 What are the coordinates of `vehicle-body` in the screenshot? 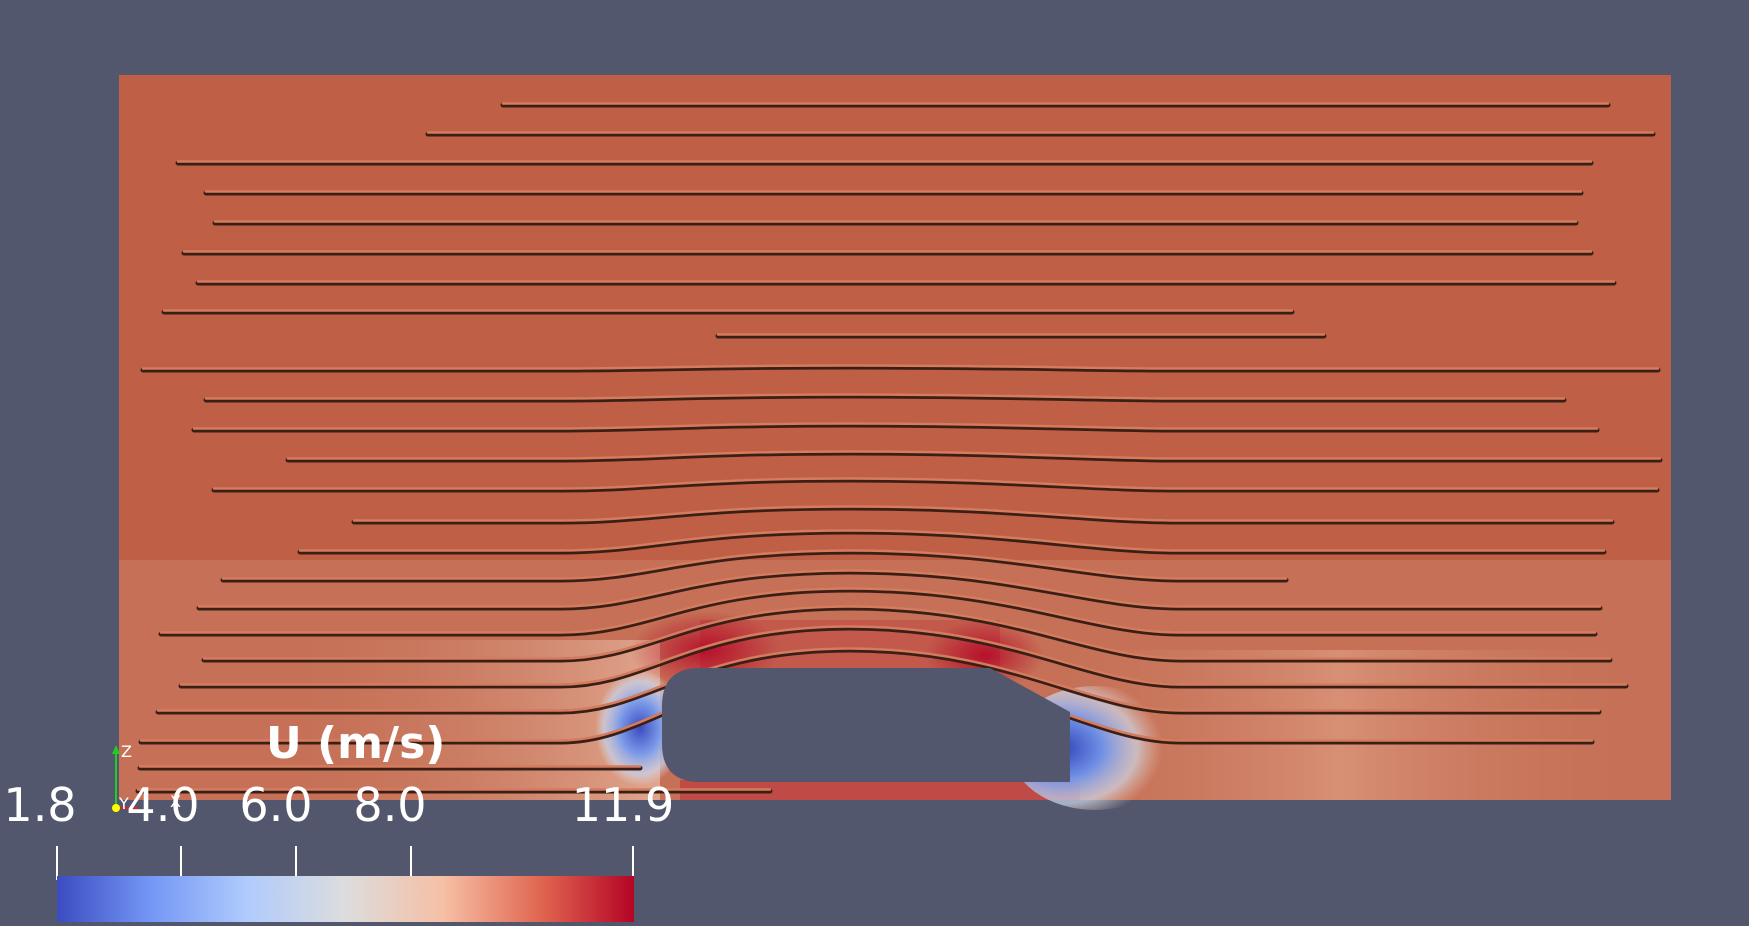 It's located at (866, 725).